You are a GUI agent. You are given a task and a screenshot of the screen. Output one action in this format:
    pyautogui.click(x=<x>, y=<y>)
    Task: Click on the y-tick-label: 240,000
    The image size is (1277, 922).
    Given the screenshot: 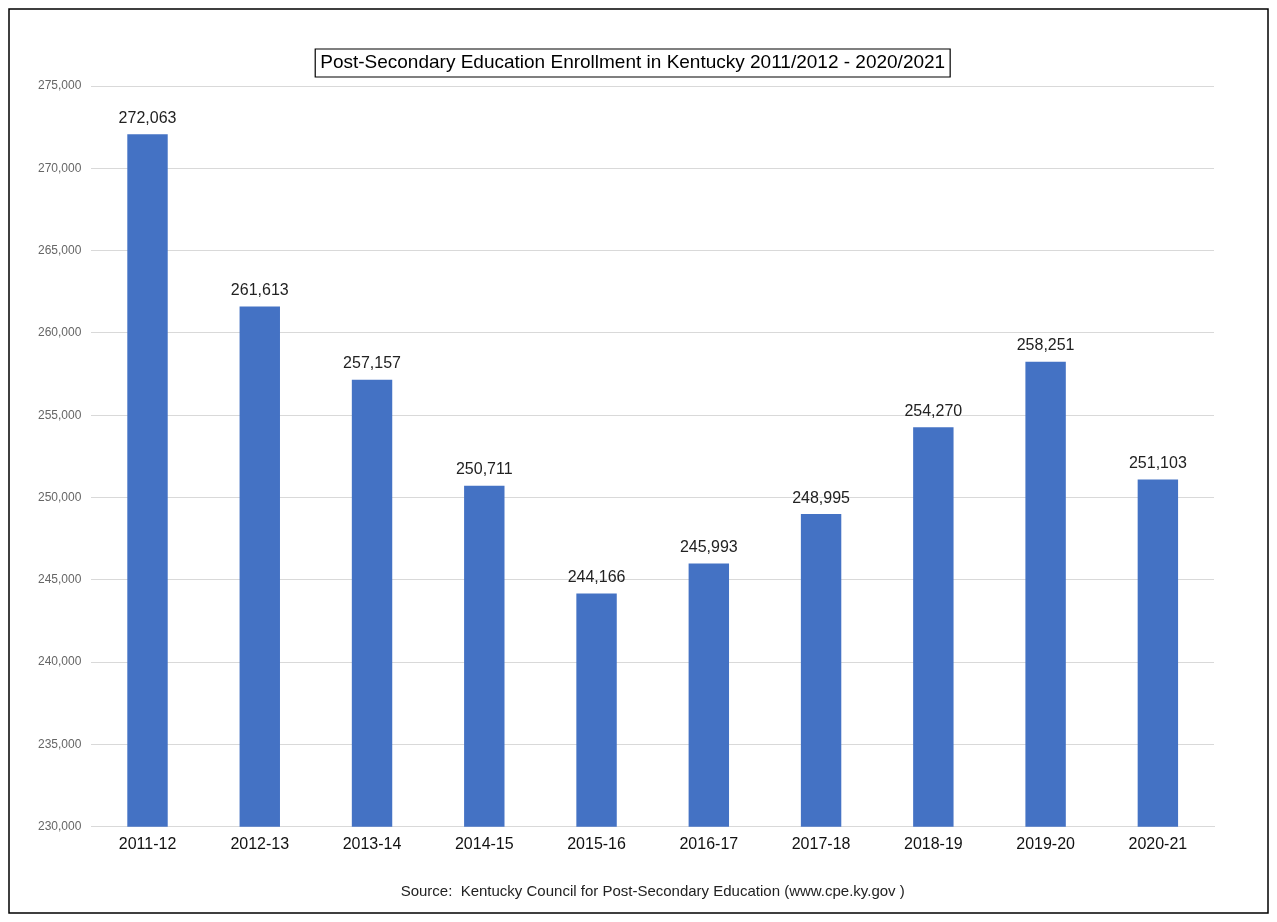 What is the action you would take?
    pyautogui.click(x=59, y=661)
    